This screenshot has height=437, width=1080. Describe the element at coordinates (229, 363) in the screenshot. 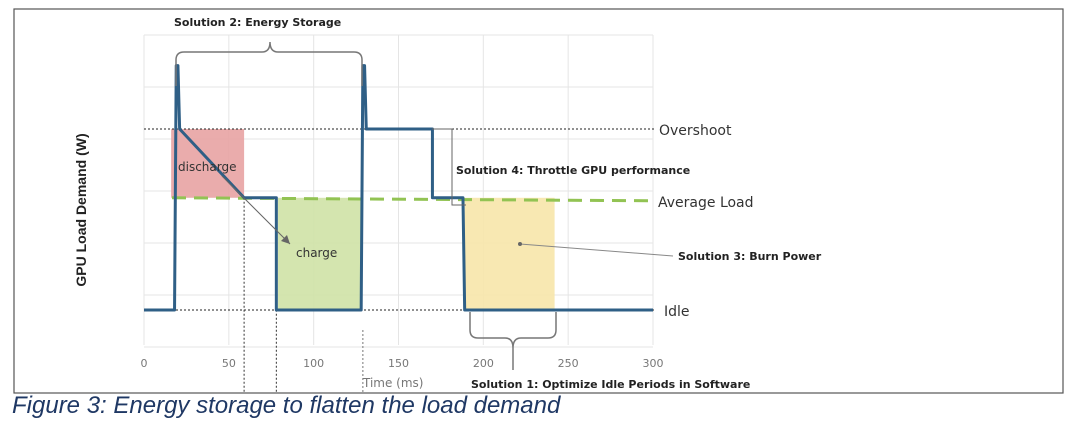

I see `x-tick-label-50: 50` at that location.